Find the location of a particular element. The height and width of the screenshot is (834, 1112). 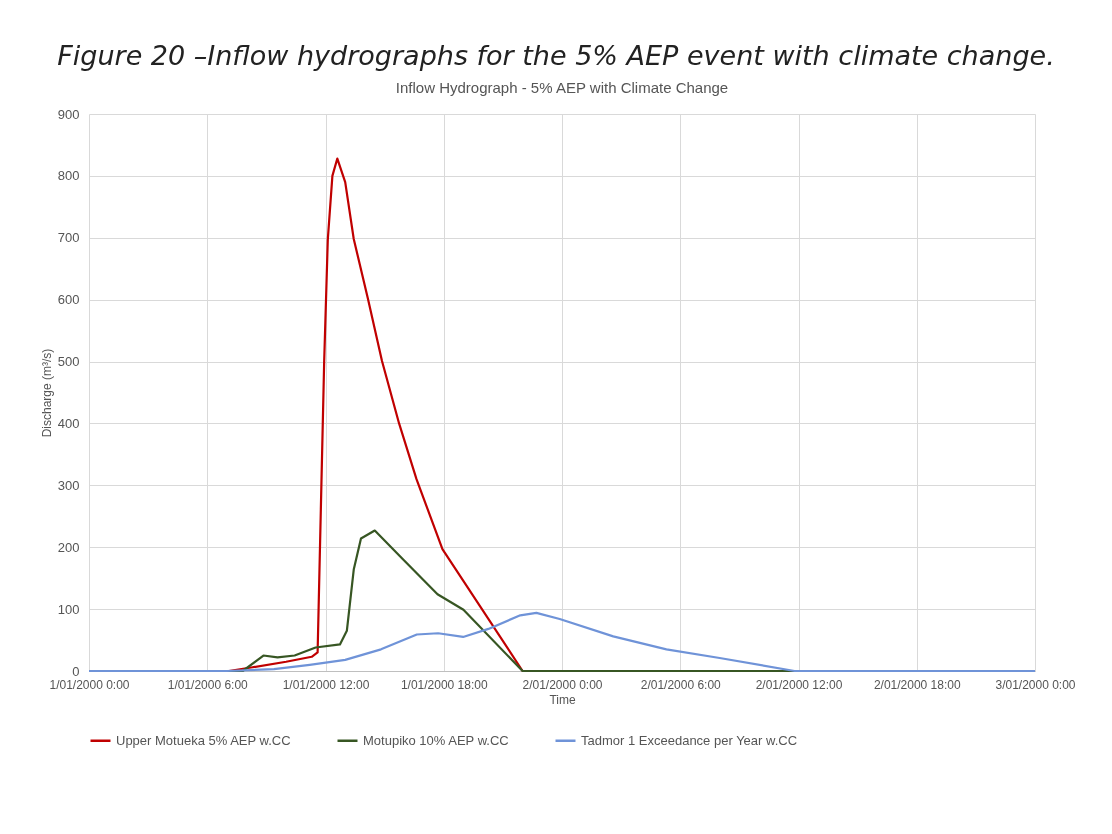

x-tick-label: 1/01/2000 18:00 is located at coordinates (444, 684).